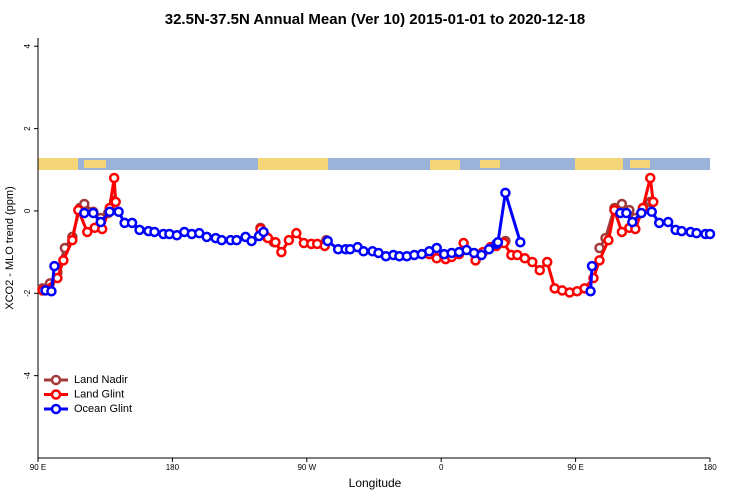 This screenshot has width=750, height=500. Describe the element at coordinates (101, 380) in the screenshot. I see `legend-label: Land Nadir` at that location.